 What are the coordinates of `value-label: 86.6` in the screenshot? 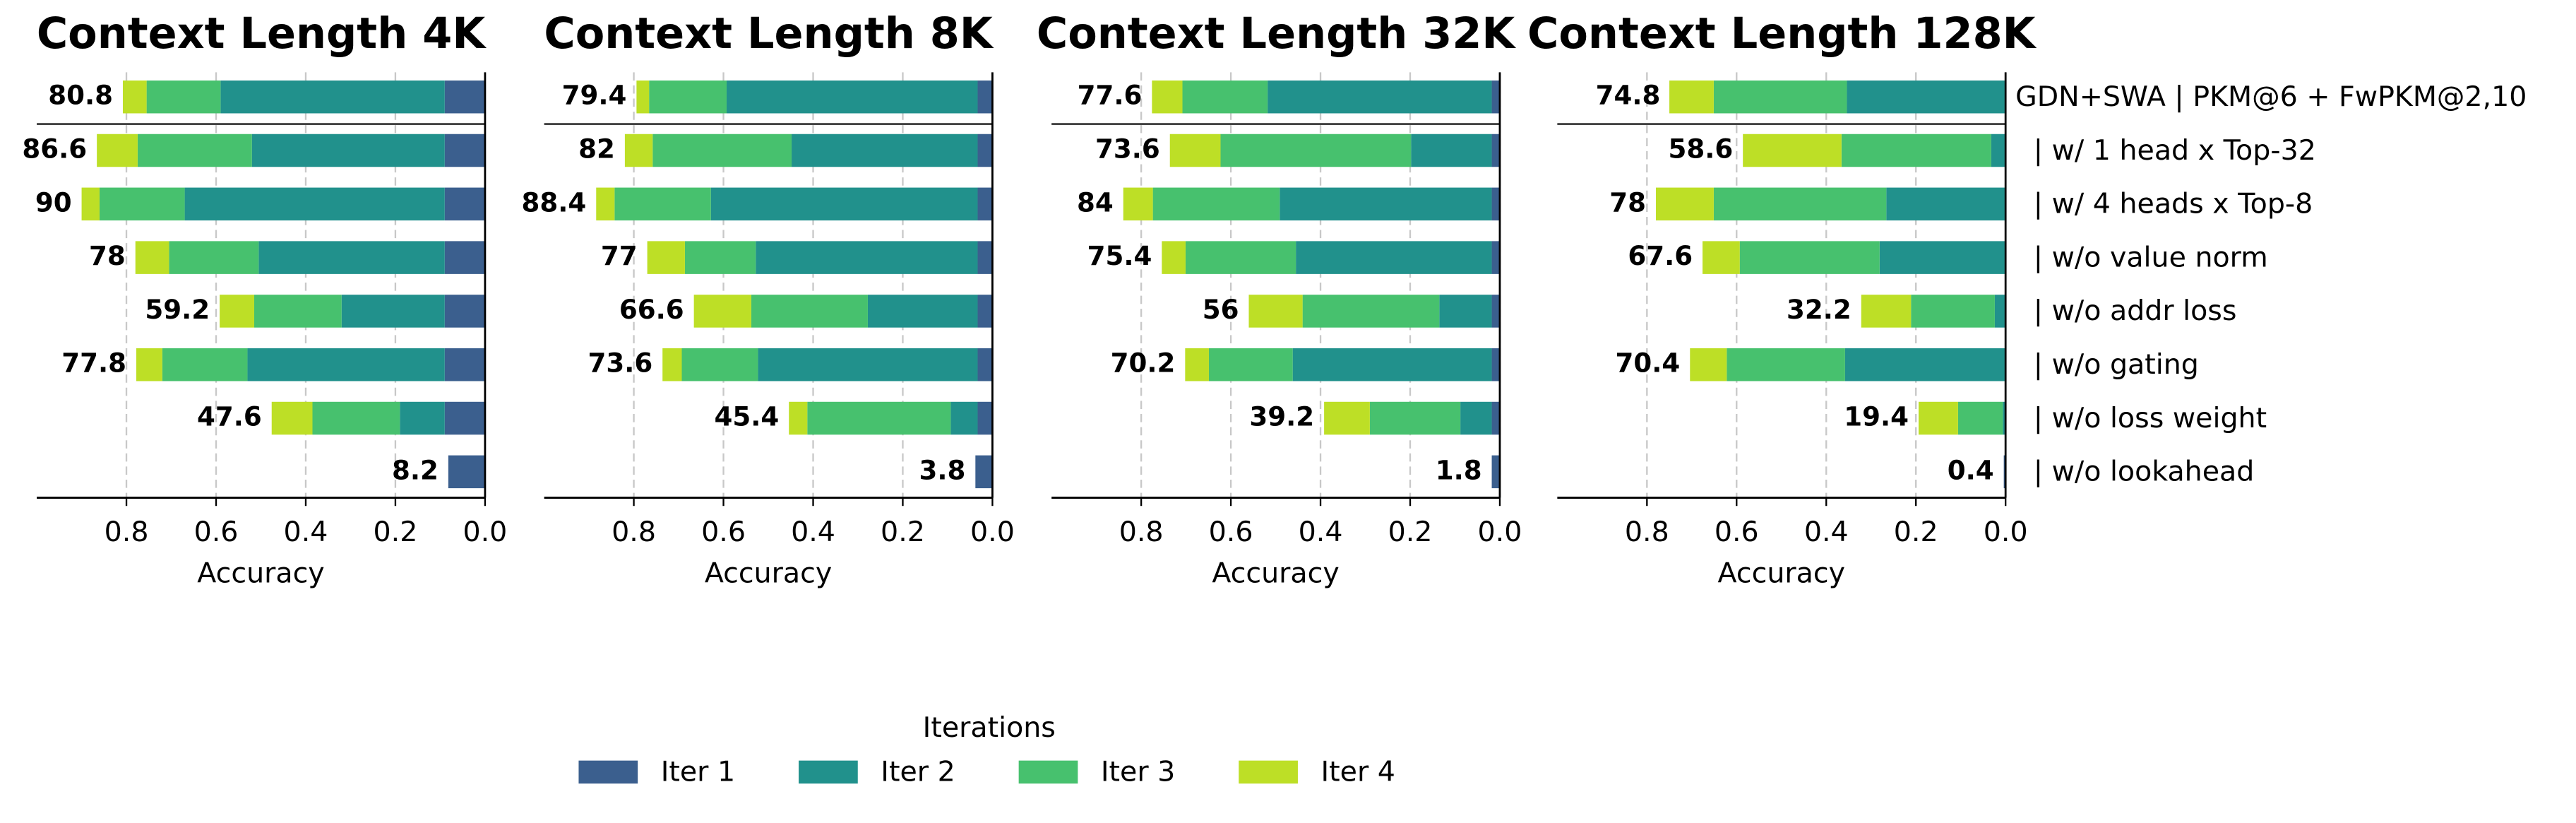 It's located at (54, 149).